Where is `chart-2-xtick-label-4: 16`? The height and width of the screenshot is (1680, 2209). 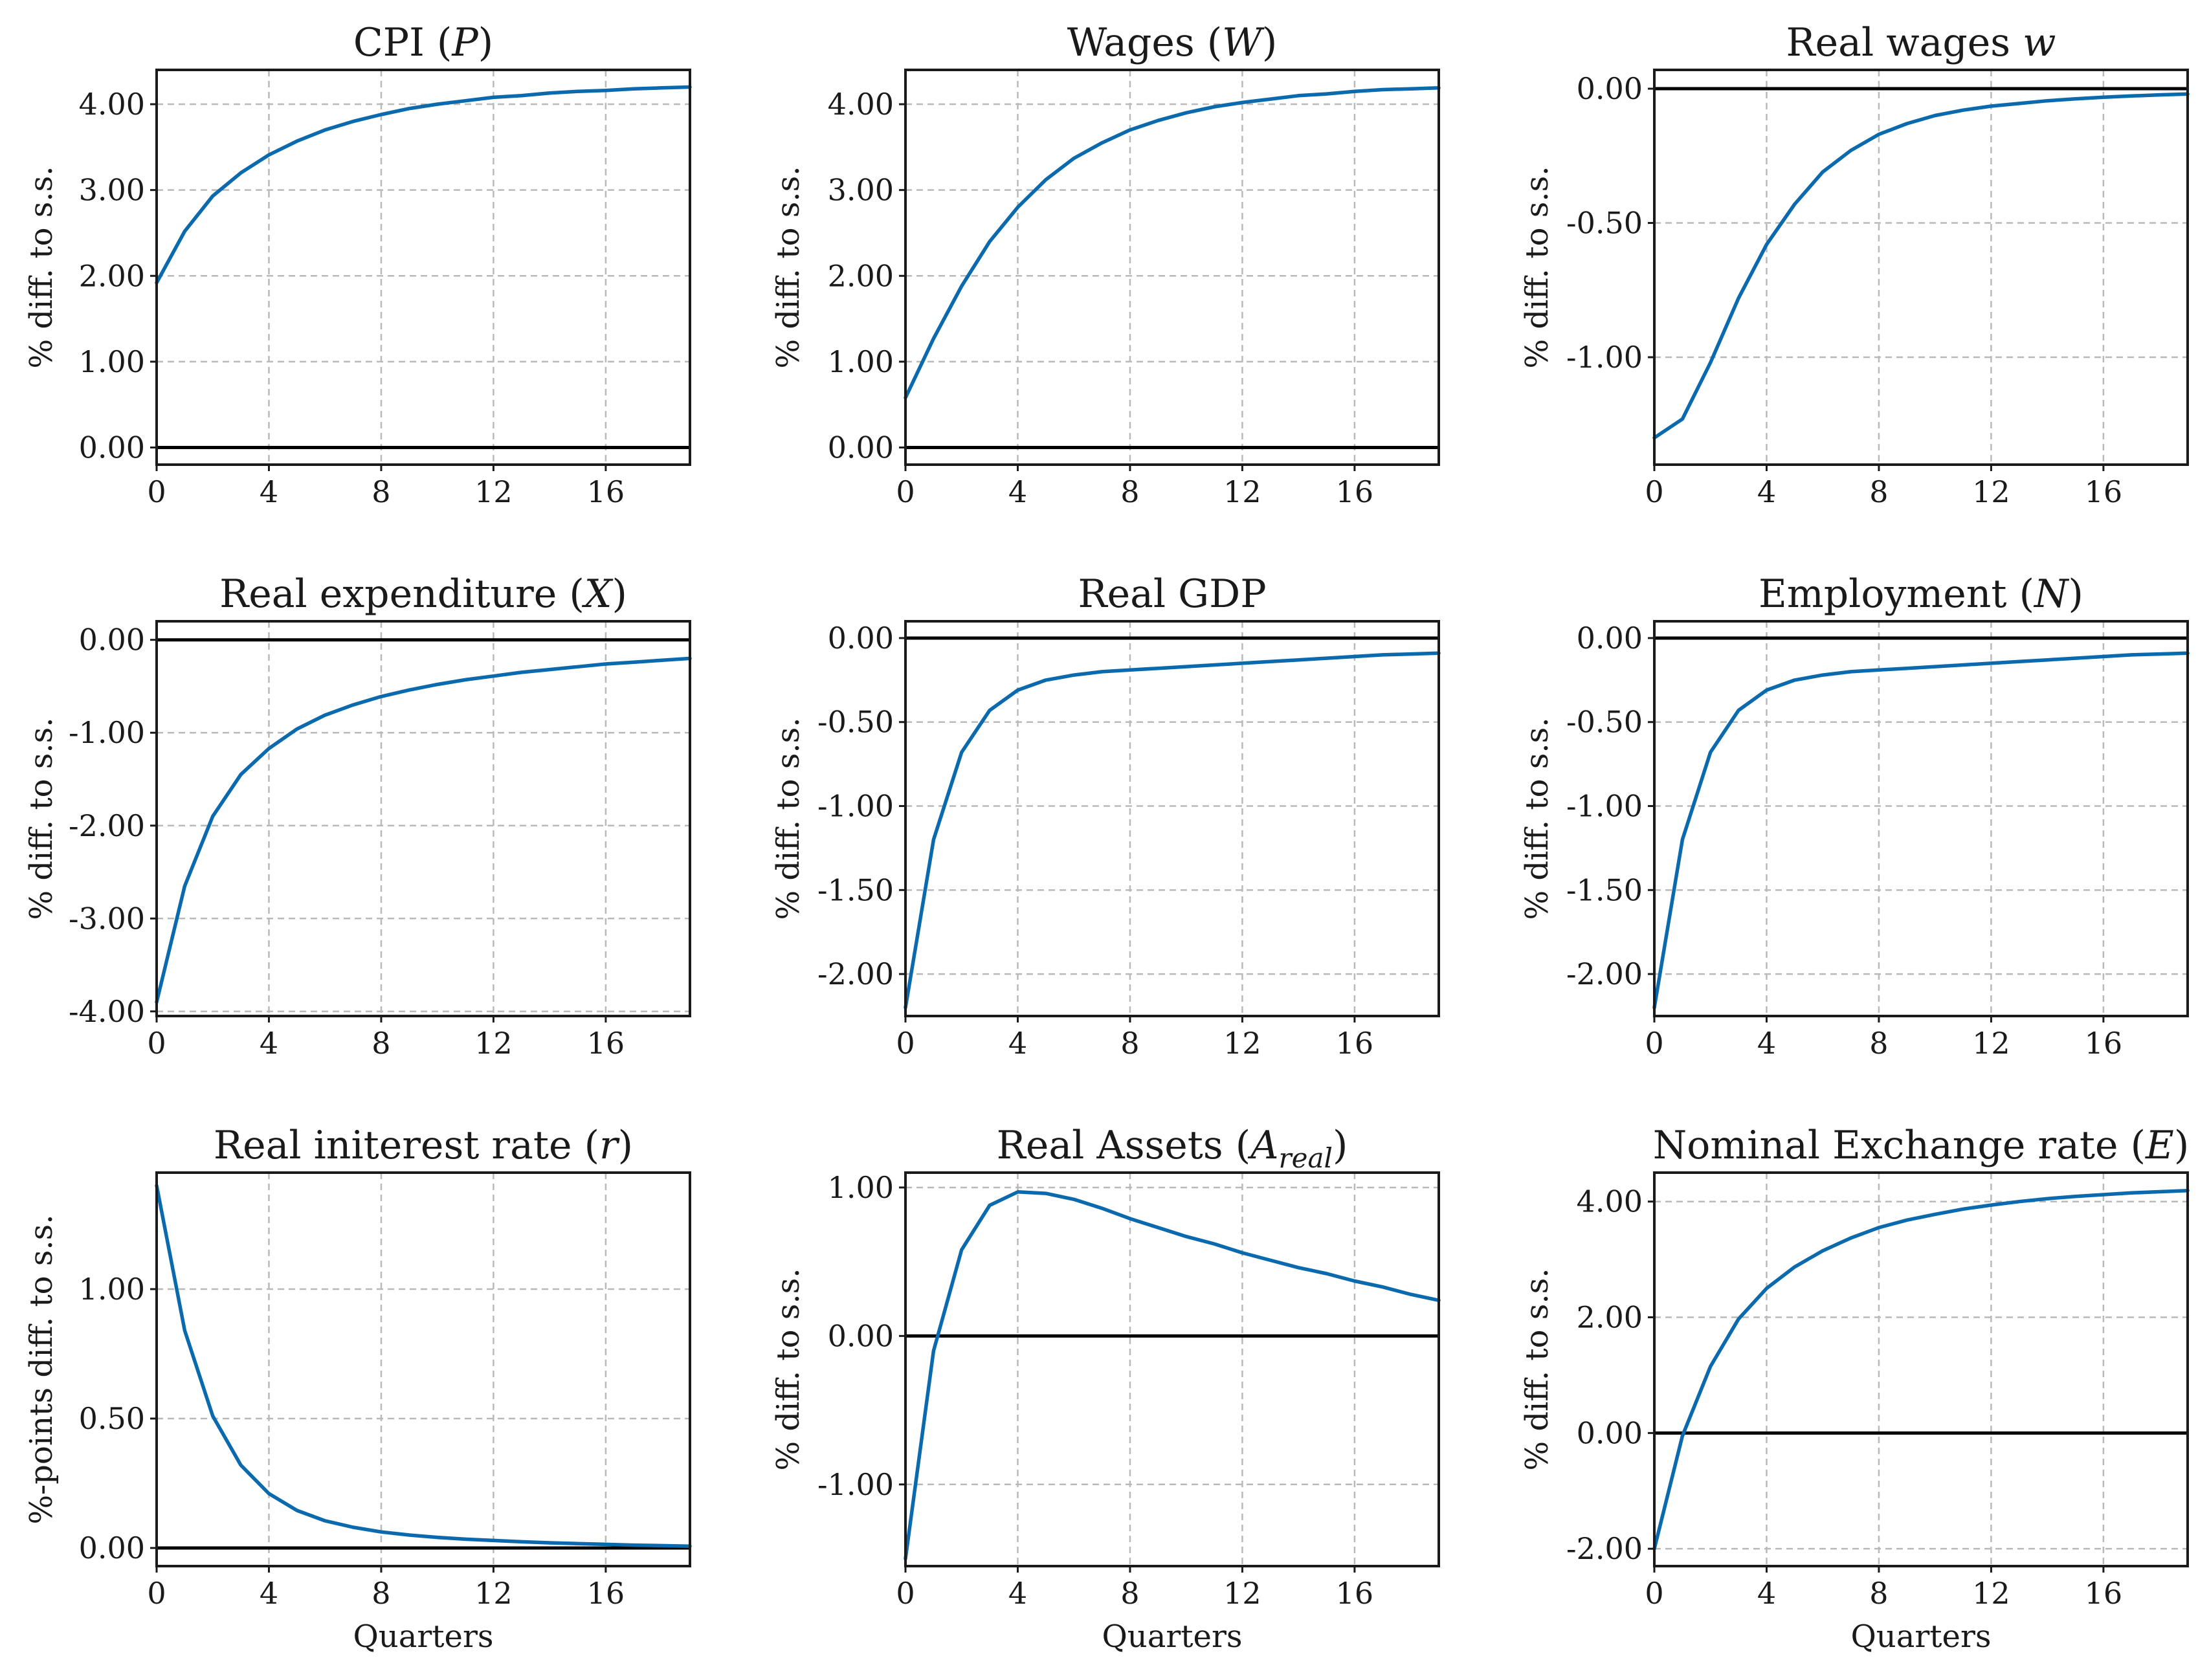
chart-2-xtick-label-4: 16 is located at coordinates (1355, 491).